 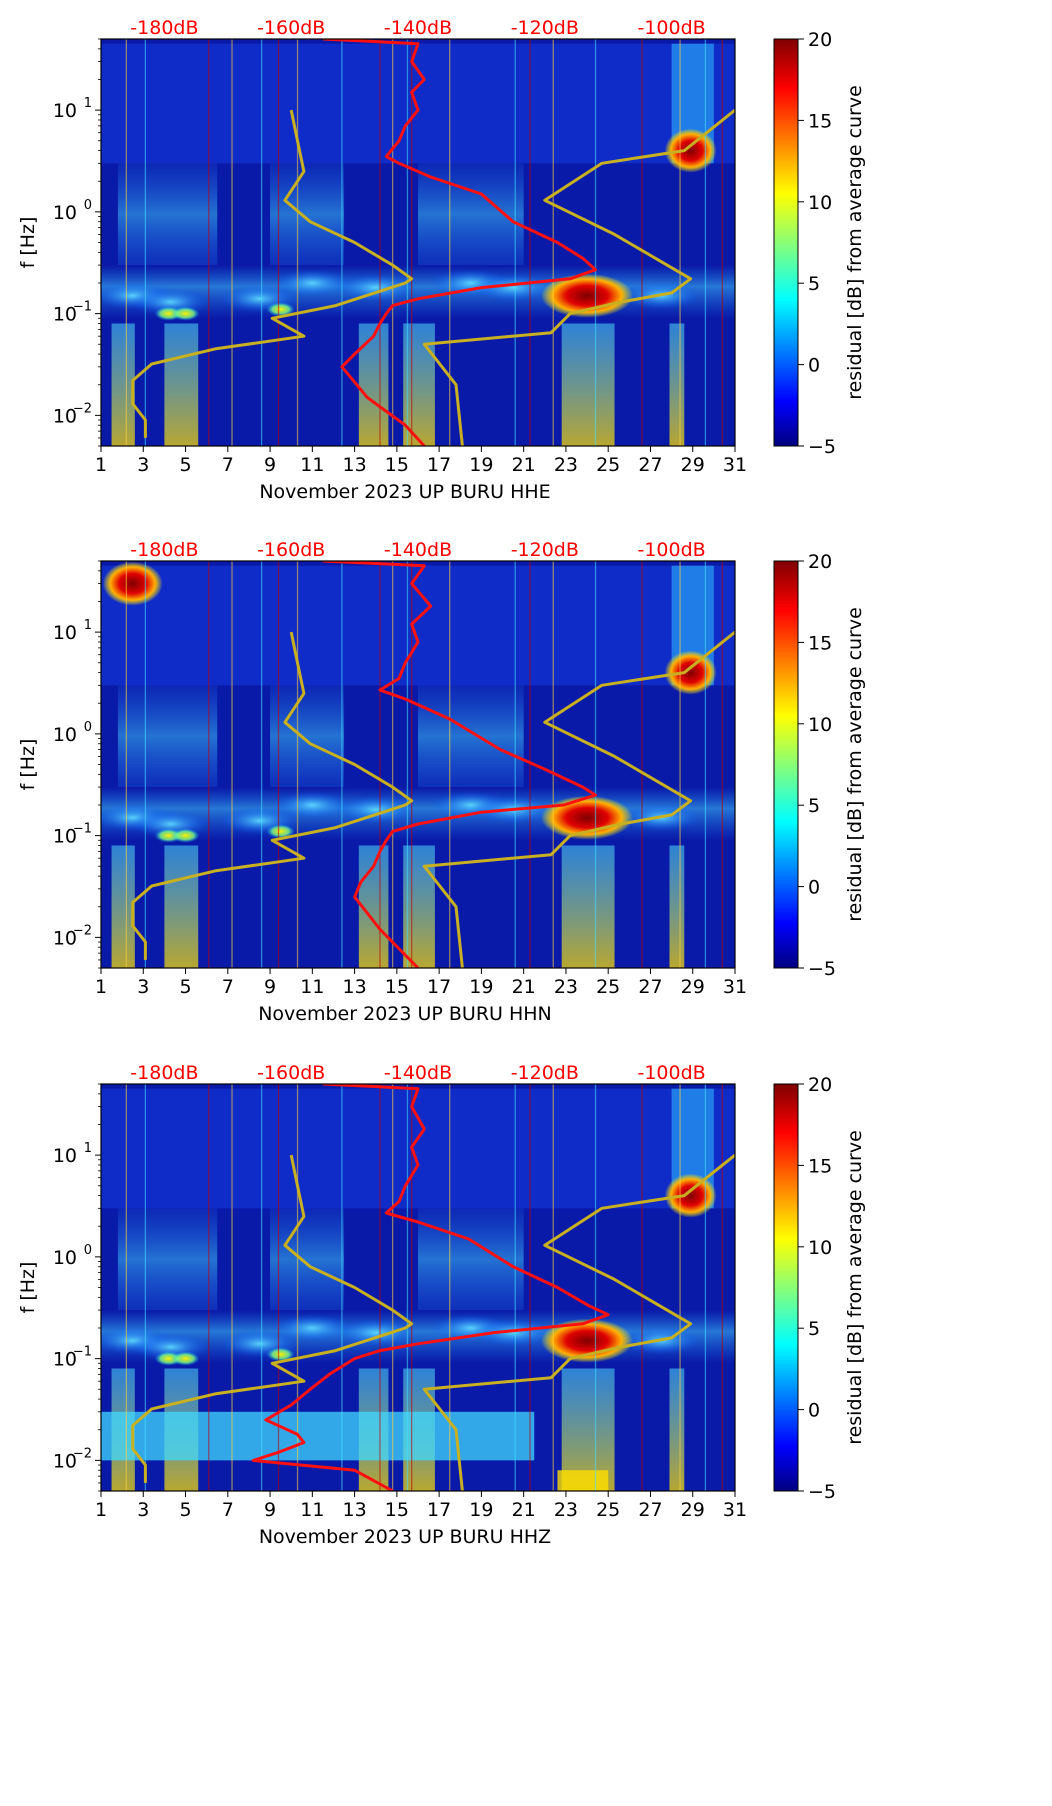 What do you see at coordinates (814, 806) in the screenshot?
I see `colorbar-tick-label: 5` at bounding box center [814, 806].